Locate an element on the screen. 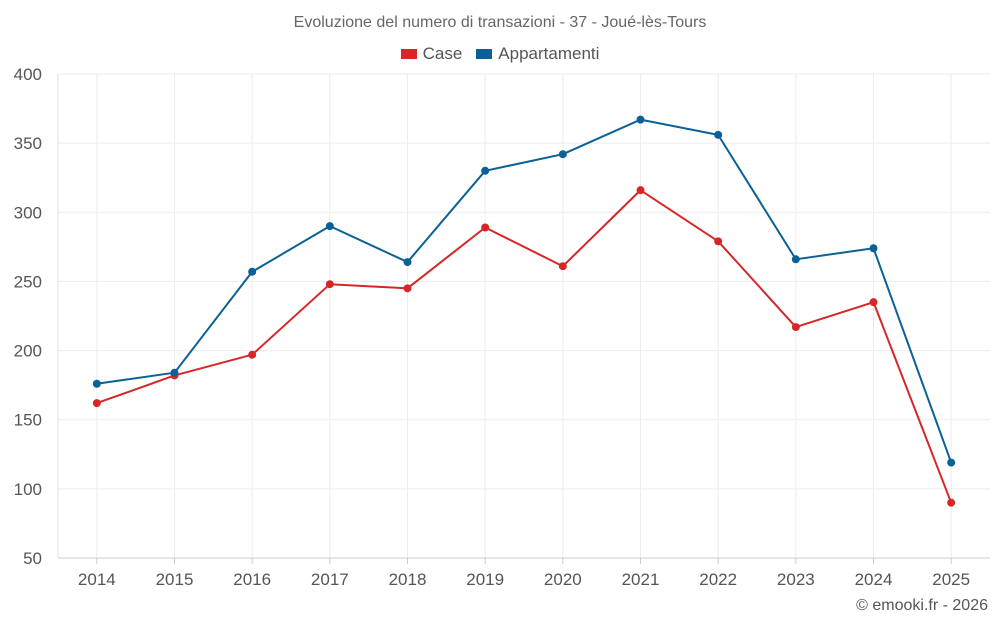 Image resolution: width=1000 pixels, height=625 pixels. x-tick-label: 2023 is located at coordinates (796, 579).